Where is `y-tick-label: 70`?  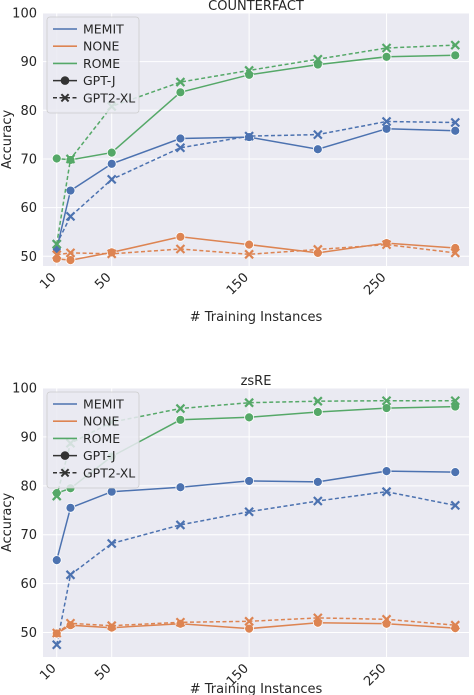 y-tick-label: 70 is located at coordinates (28, 159).